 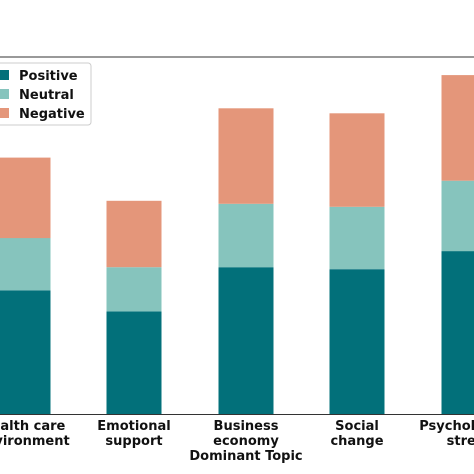 What do you see at coordinates (48, 76) in the screenshot?
I see `legend-label-positive: Positive` at bounding box center [48, 76].